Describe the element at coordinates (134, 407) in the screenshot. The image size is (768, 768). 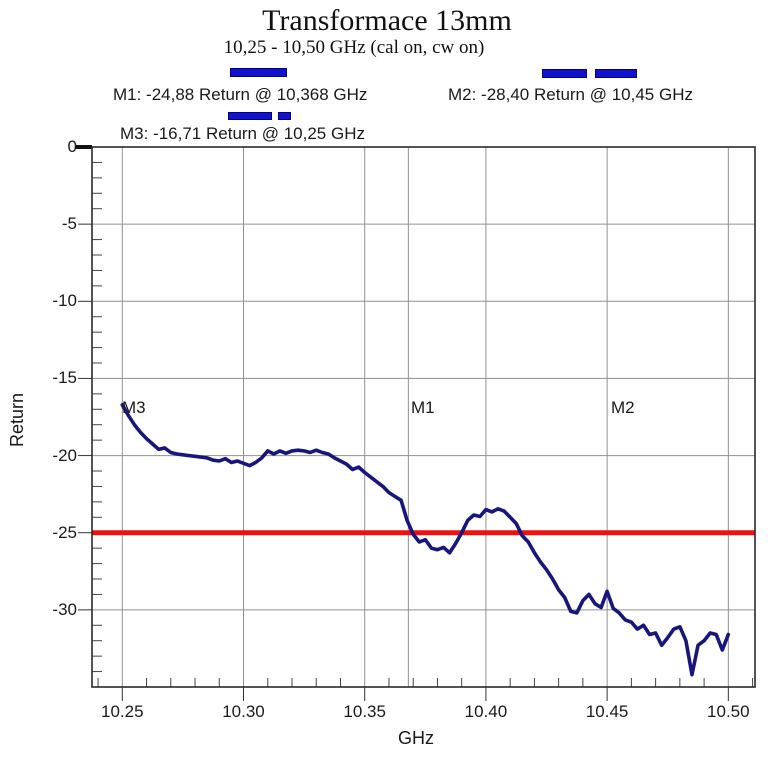
I see `plot-marker-label-m3: M3` at that location.